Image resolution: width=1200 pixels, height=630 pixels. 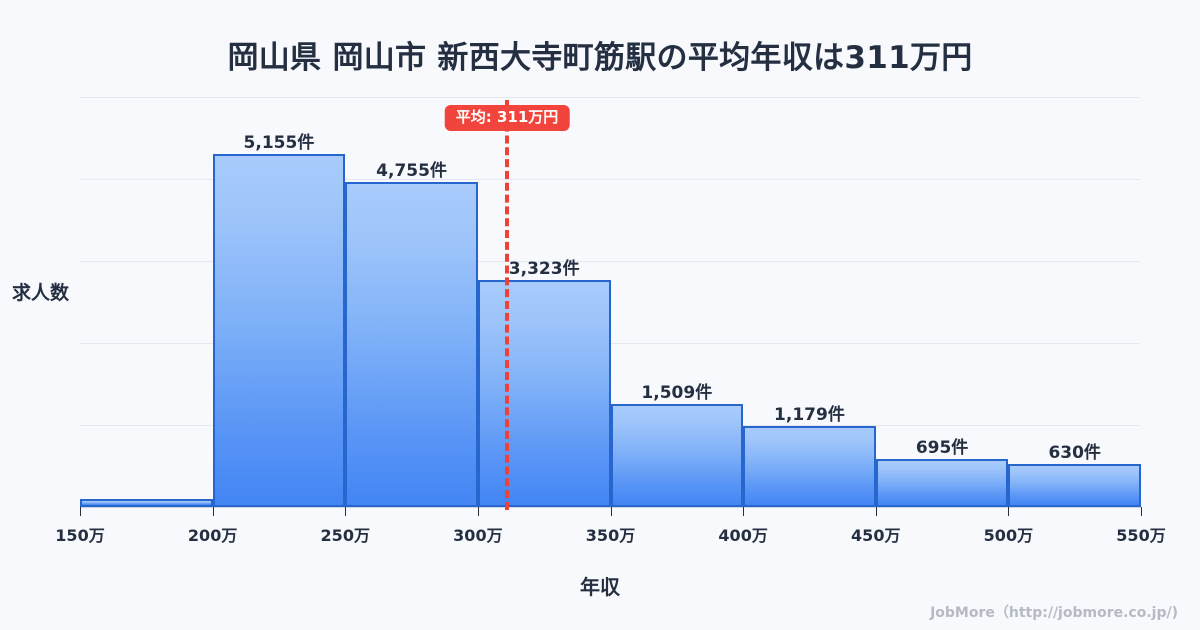 I want to click on x-axis-tick-label: 250万, so click(x=345, y=535).